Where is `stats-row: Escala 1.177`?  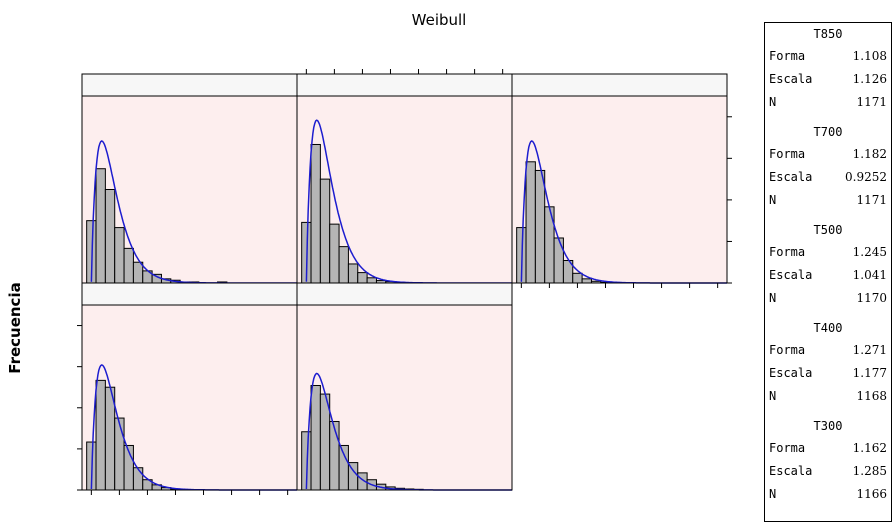 stats-row: Escala 1.177 is located at coordinates (828, 374).